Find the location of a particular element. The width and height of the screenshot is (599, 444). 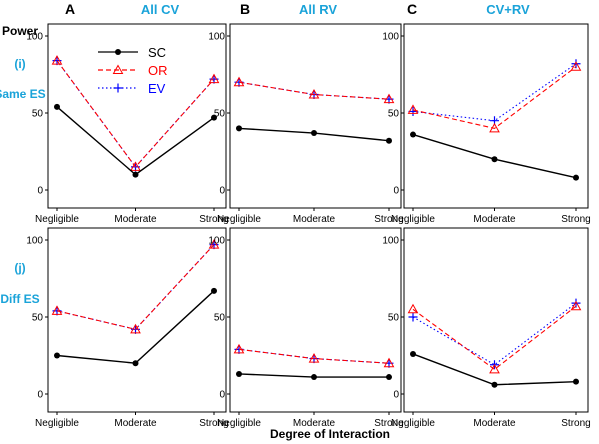

row-tag-i: (i) is located at coordinates (19, 64).